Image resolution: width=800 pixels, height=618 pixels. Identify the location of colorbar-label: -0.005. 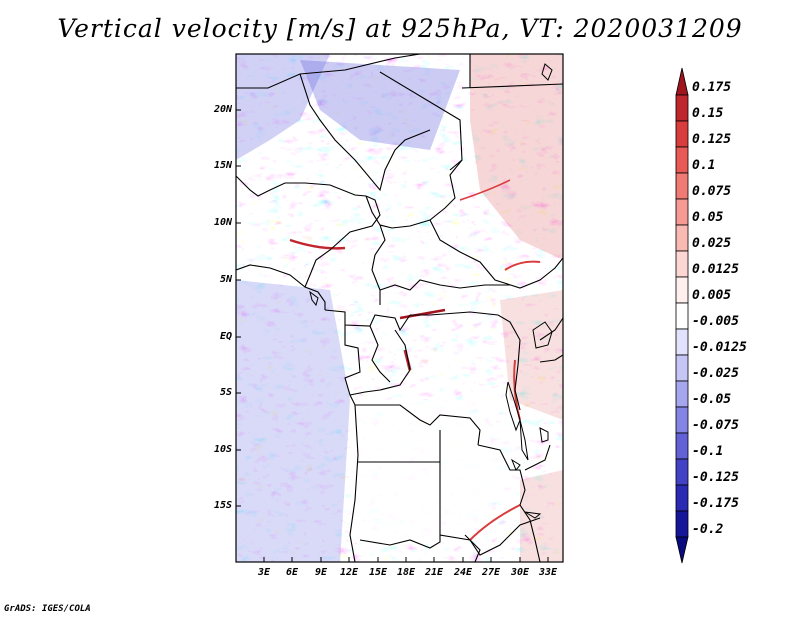
(715, 321).